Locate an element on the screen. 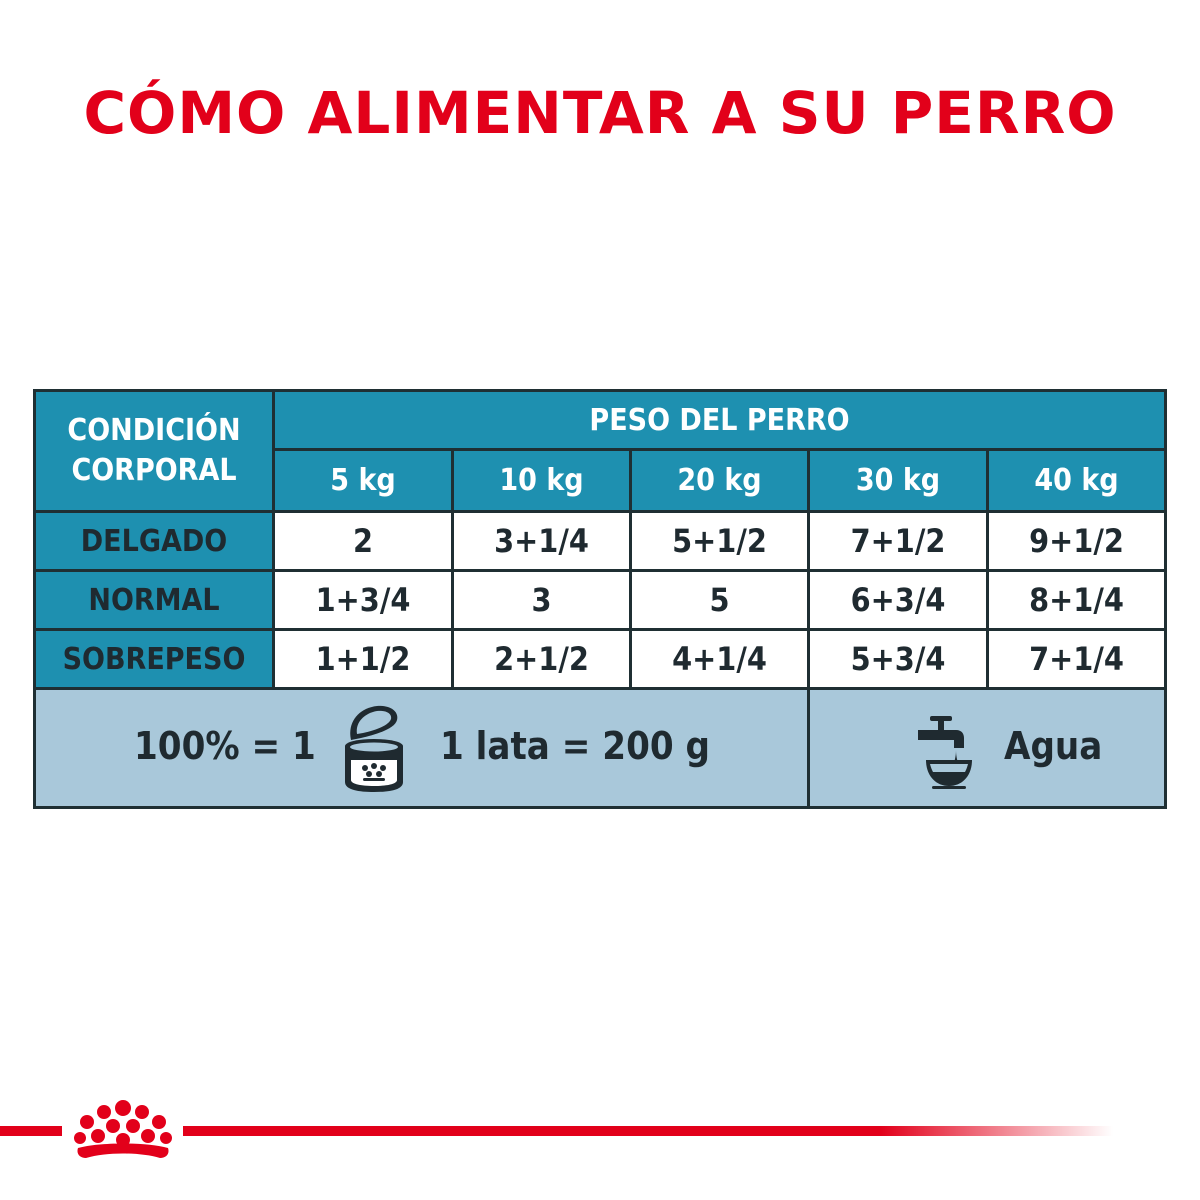 Image resolution: width=1200 pixels, height=1200 pixels. brand-bar-left is located at coordinates (31, 1131).